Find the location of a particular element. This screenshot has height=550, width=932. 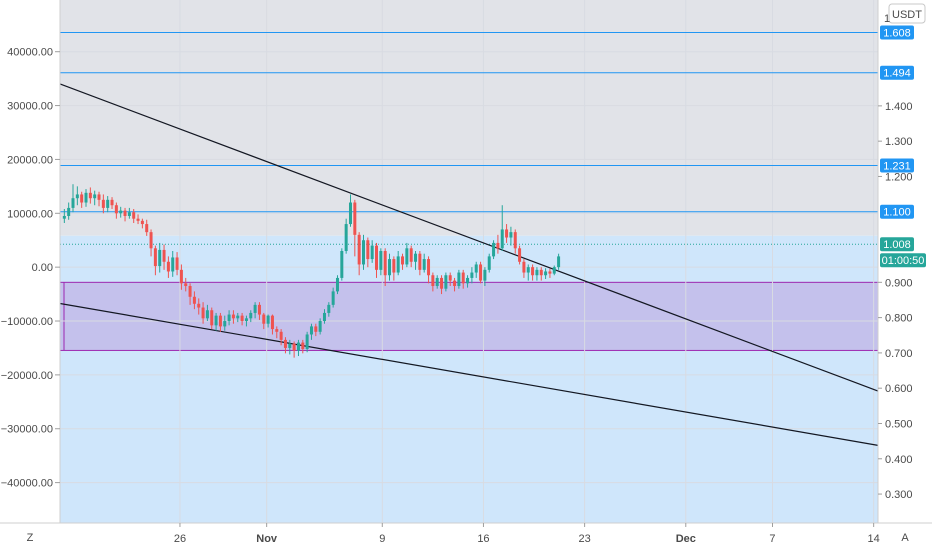

level-badge-4: 1.008 is located at coordinates (897, 244).